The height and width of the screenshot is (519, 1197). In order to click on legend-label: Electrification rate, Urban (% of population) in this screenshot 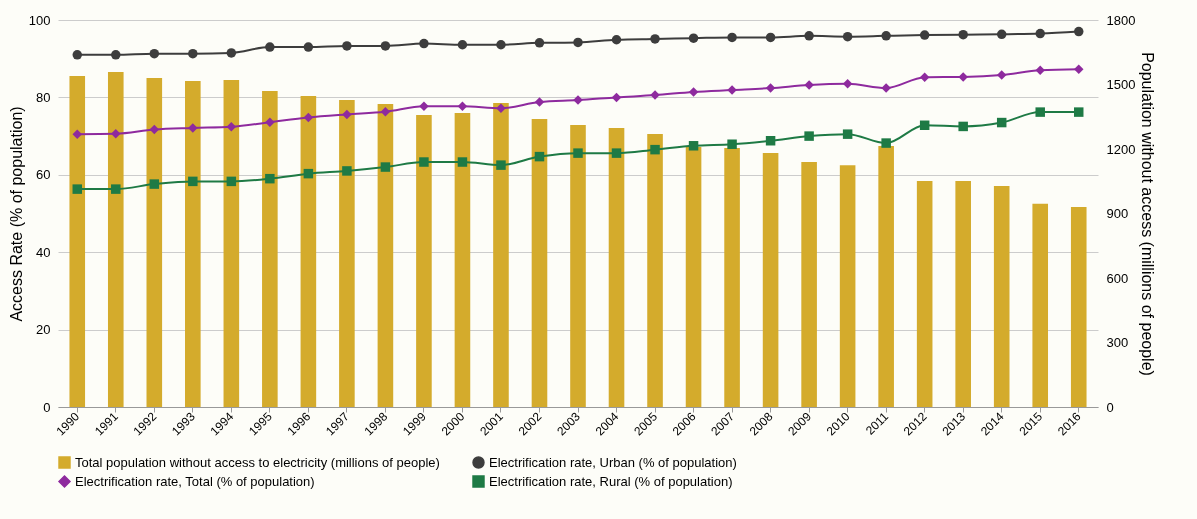, I will do `click(613, 462)`.